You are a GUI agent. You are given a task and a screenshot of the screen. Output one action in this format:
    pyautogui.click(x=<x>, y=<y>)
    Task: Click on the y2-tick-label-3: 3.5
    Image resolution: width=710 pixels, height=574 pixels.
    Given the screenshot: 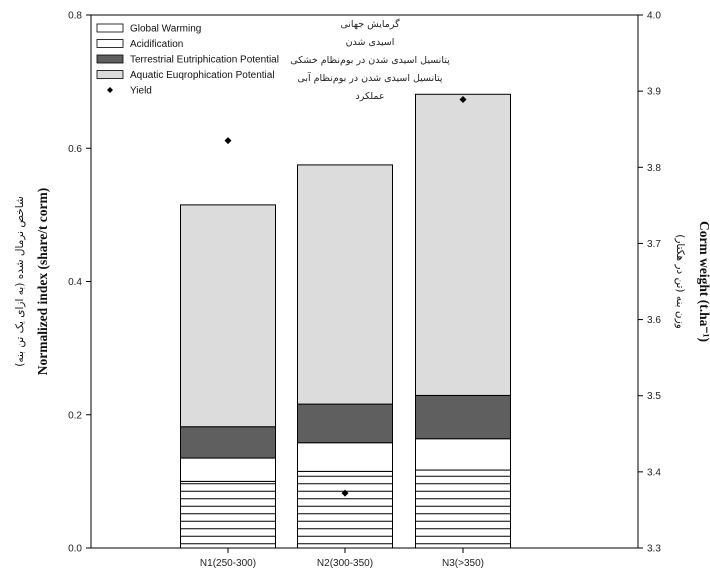 What is the action you would take?
    pyautogui.click(x=654, y=396)
    